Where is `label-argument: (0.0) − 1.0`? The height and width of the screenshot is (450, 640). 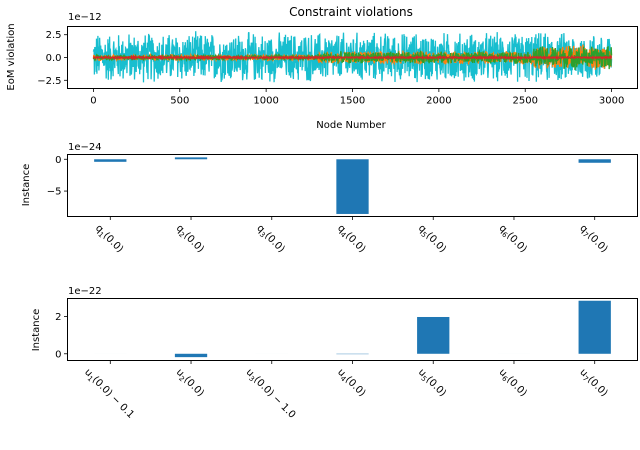
label-argument: (0.0) − 1.0 is located at coordinates (274, 397).